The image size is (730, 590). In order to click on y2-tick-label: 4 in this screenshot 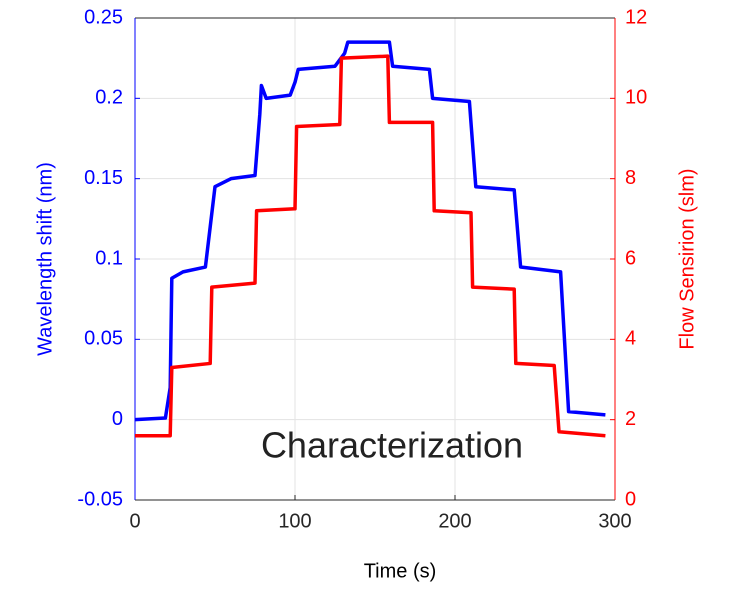, I will do `click(630, 339)`.